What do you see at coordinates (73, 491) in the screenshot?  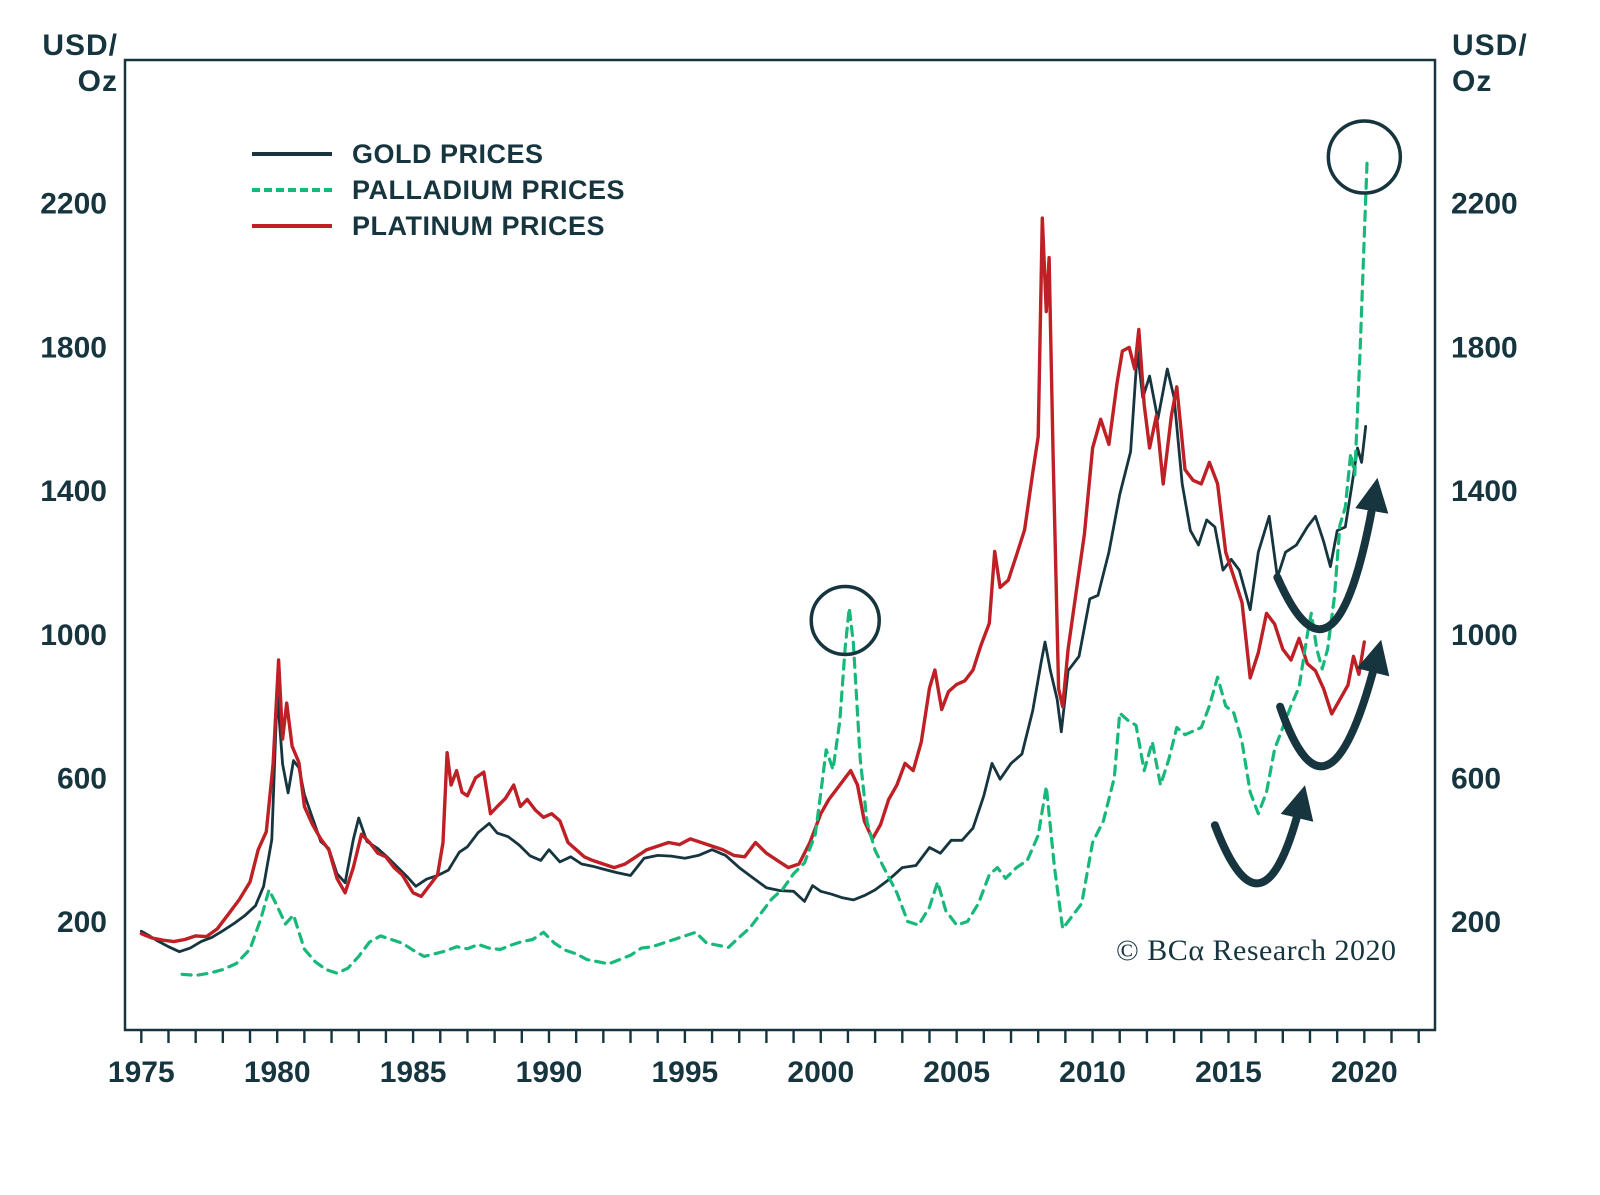 I see `y-tick-label-left: 1400` at bounding box center [73, 491].